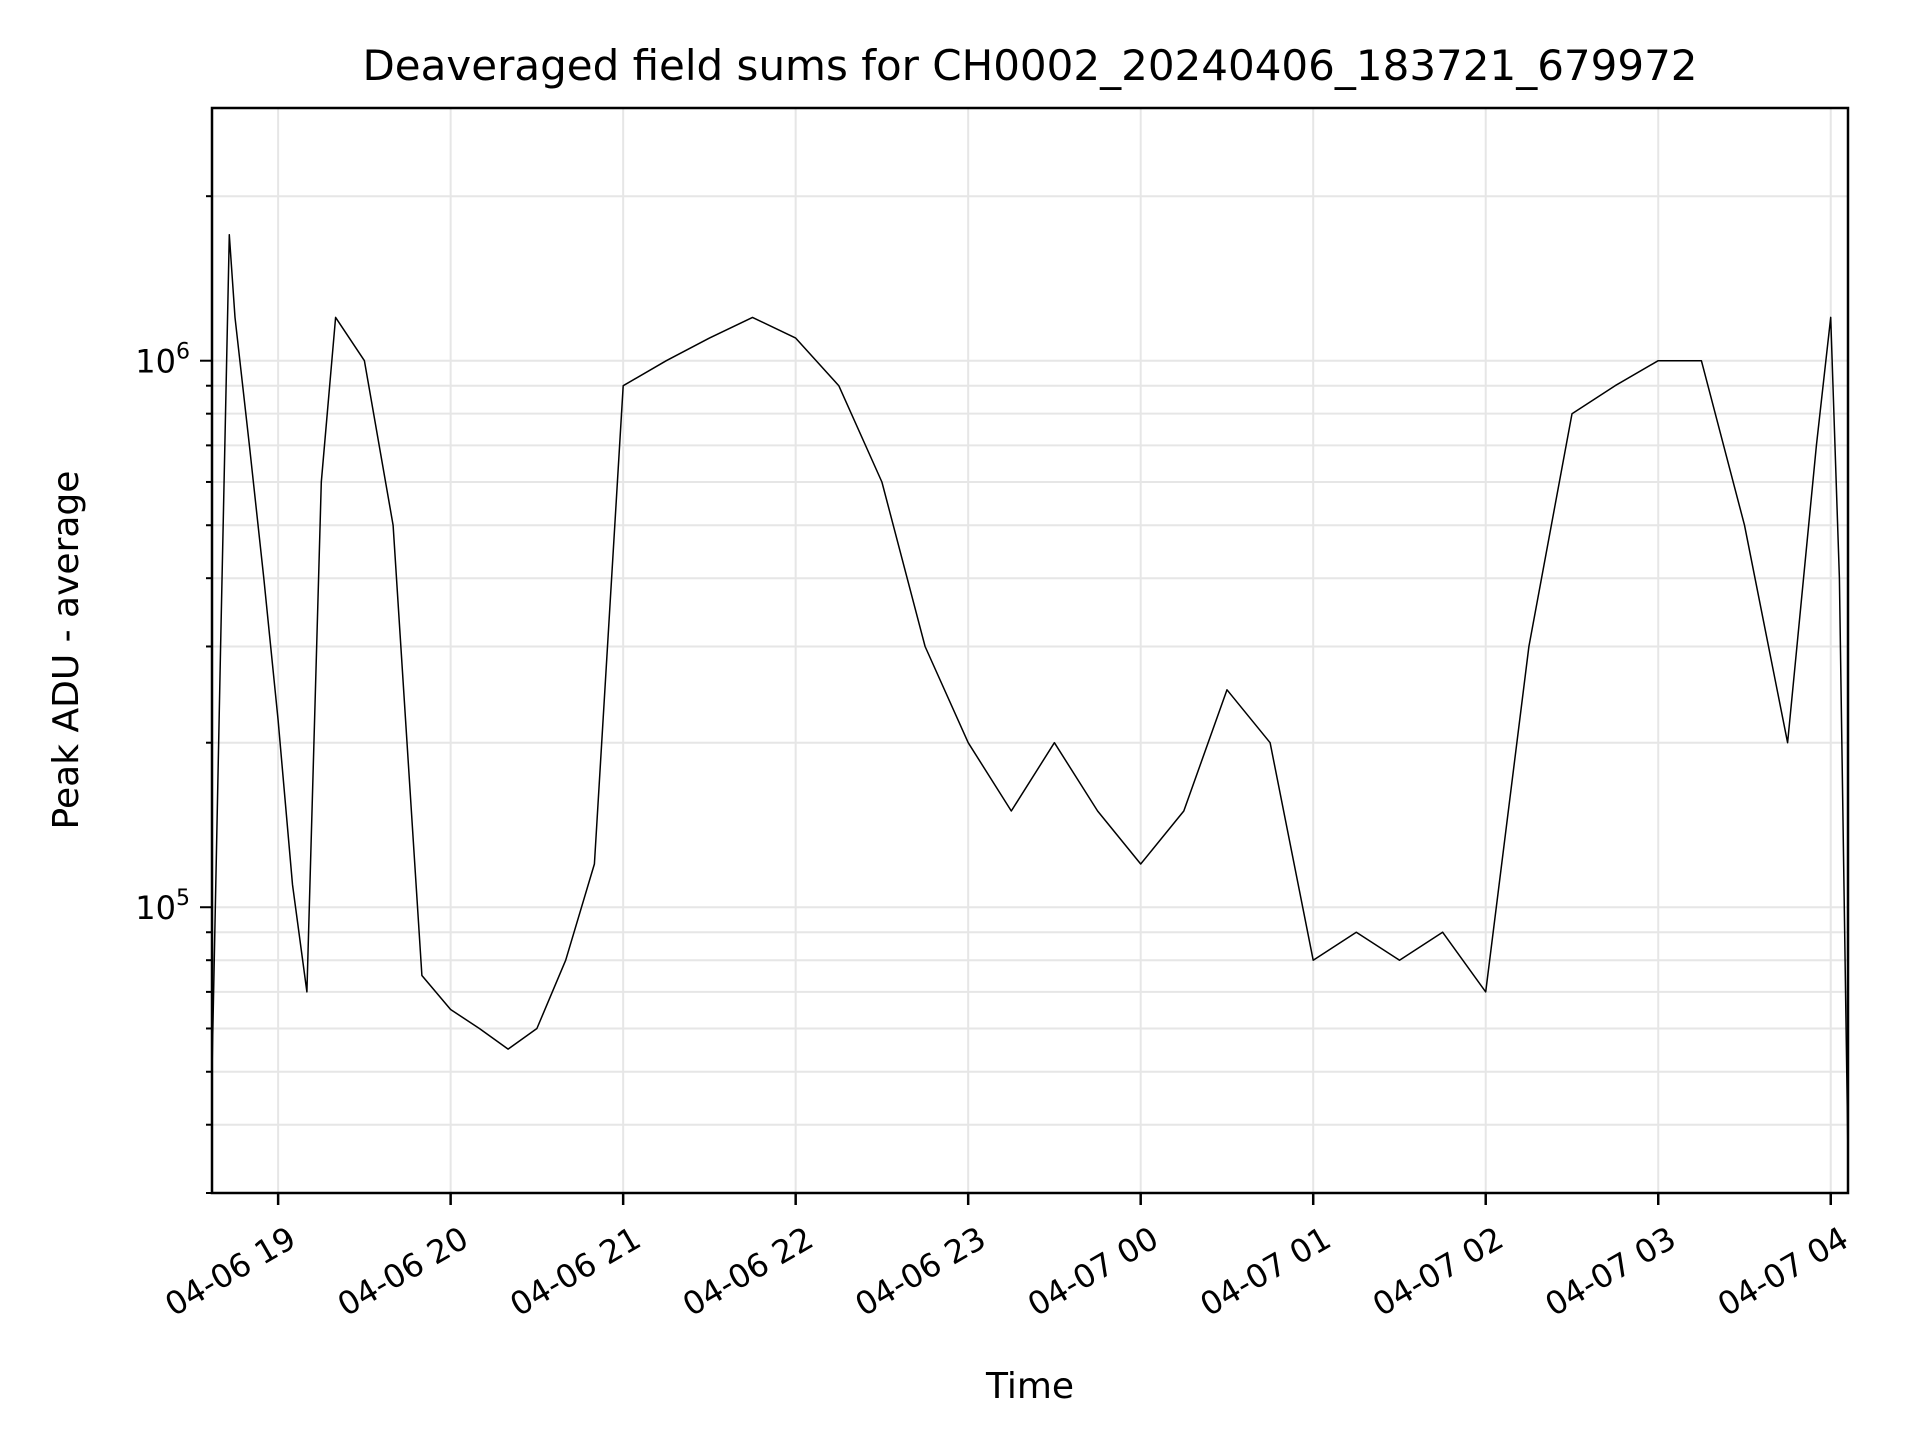 This screenshot has width=1920, height=1440. Describe the element at coordinates (173, 694) in the screenshot. I see `y-axis: 105 106` at that location.